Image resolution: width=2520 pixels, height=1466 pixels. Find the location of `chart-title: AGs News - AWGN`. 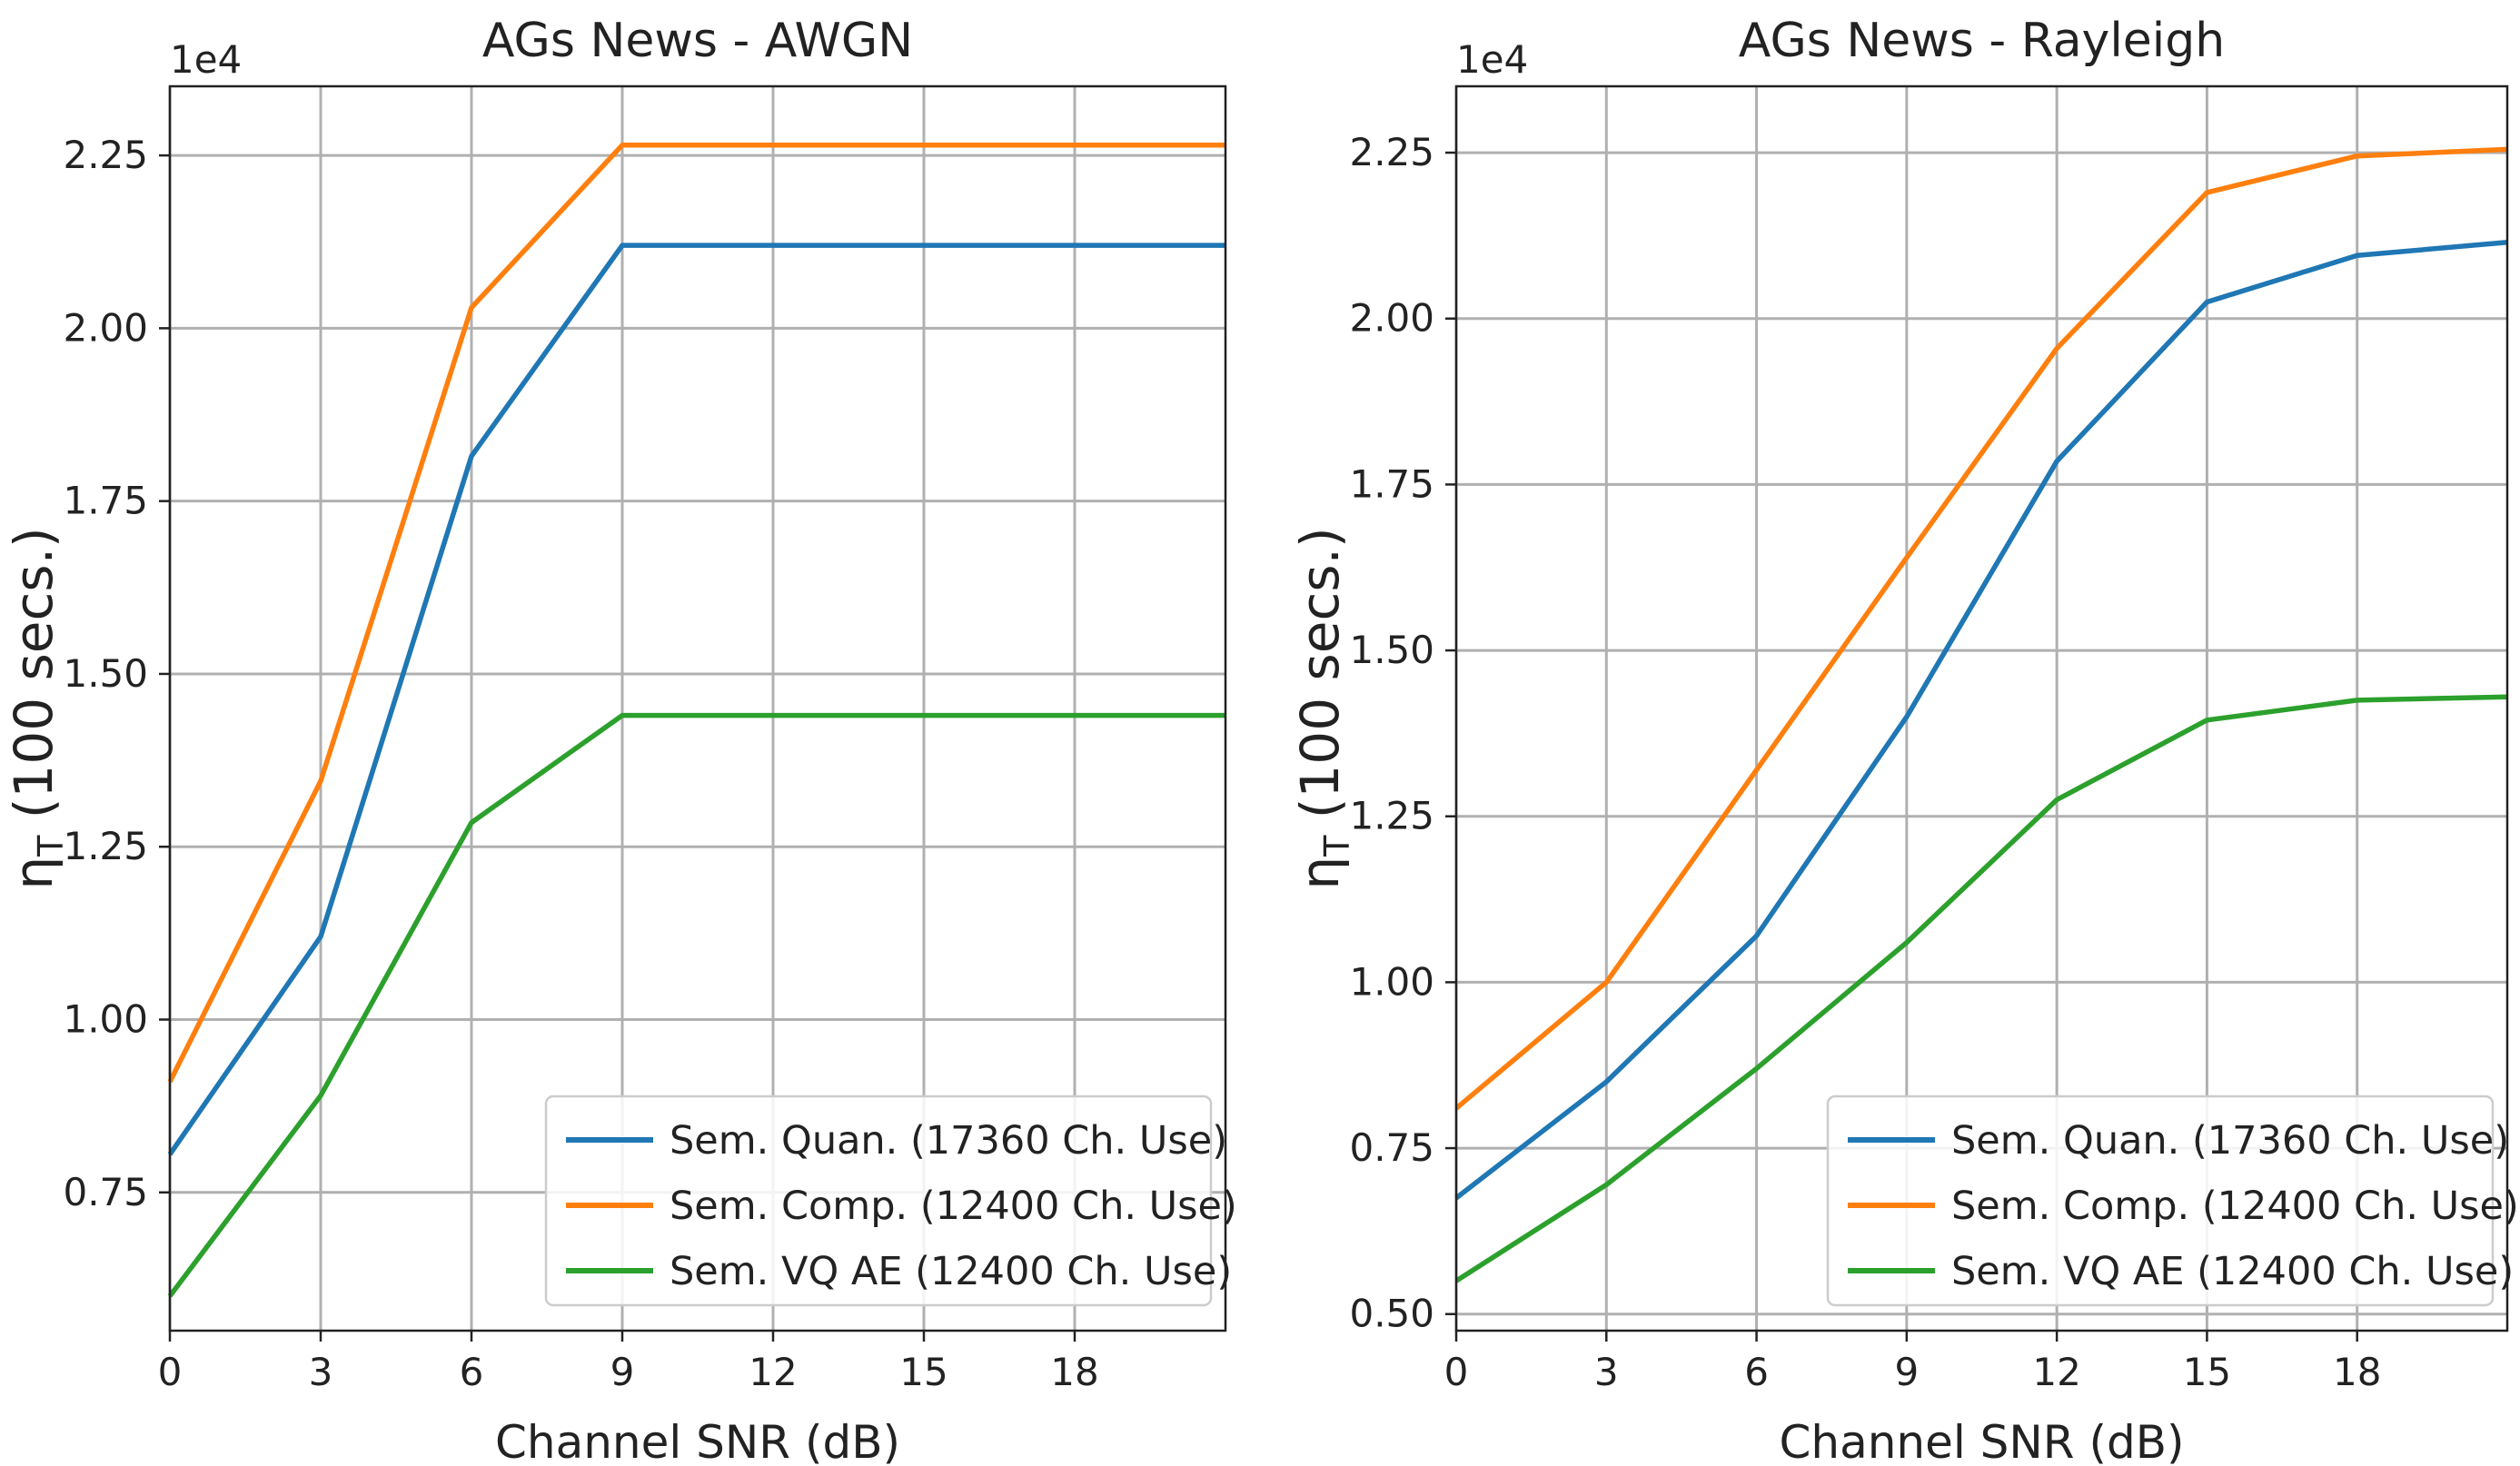

chart-title: AGs News - AWGN is located at coordinates (697, 41).